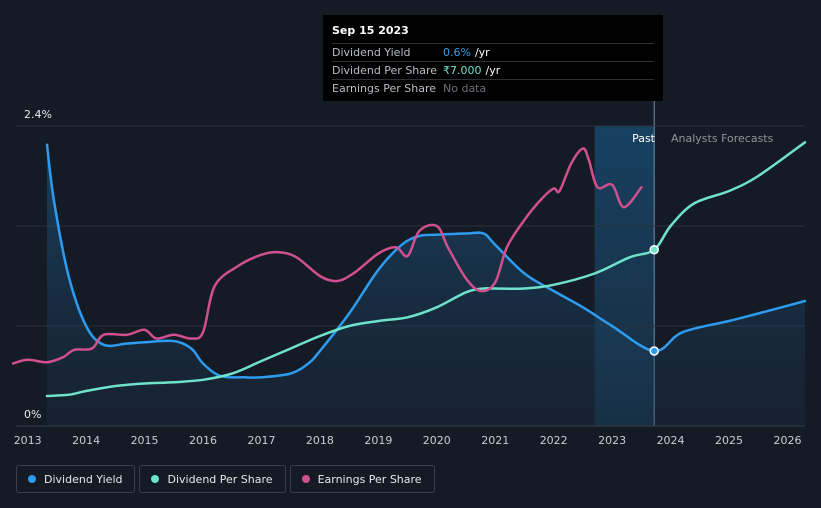 The height and width of the screenshot is (508, 821). I want to click on x-tick-label: 2014, so click(86, 440).